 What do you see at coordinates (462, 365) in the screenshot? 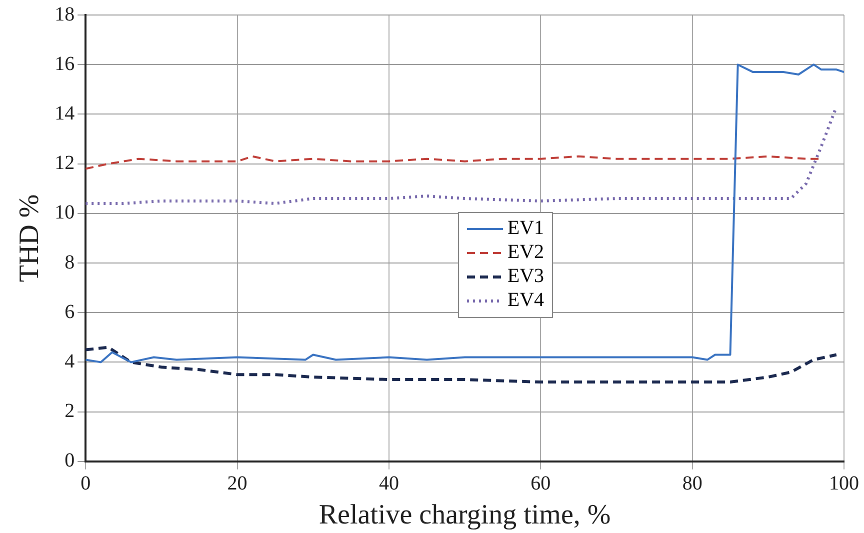
I see `line-series` at bounding box center [462, 365].